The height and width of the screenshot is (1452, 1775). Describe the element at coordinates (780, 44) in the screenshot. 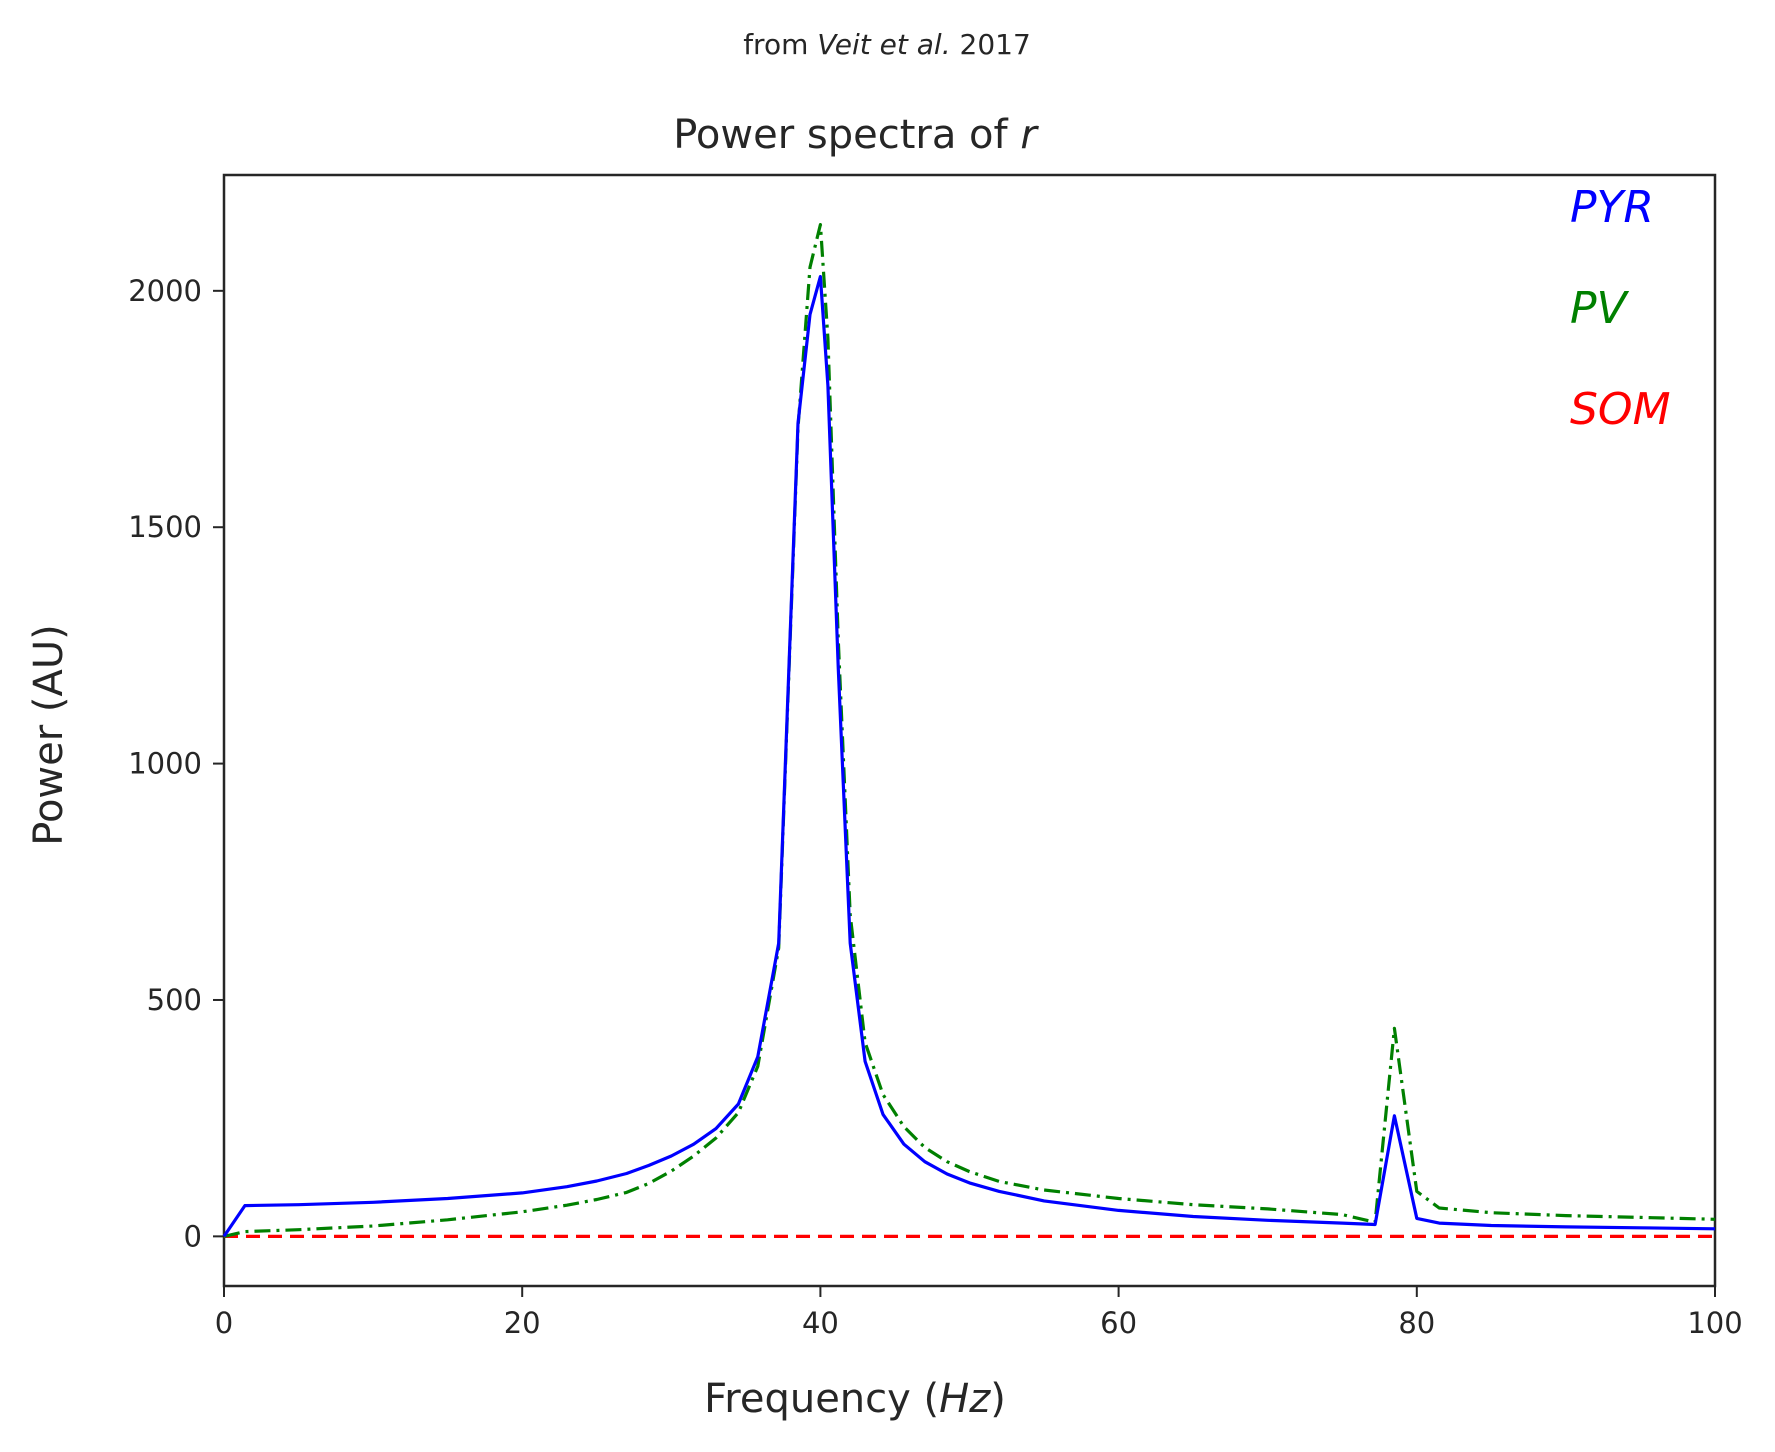

I see `source-prefix: from` at that location.